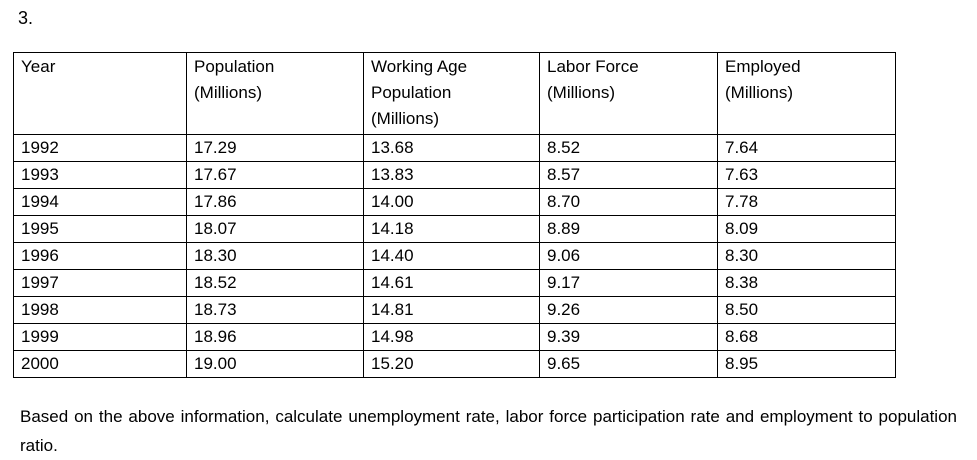 This screenshot has height=460, width=977. I want to click on cell-employed: 7.78, so click(806, 202).